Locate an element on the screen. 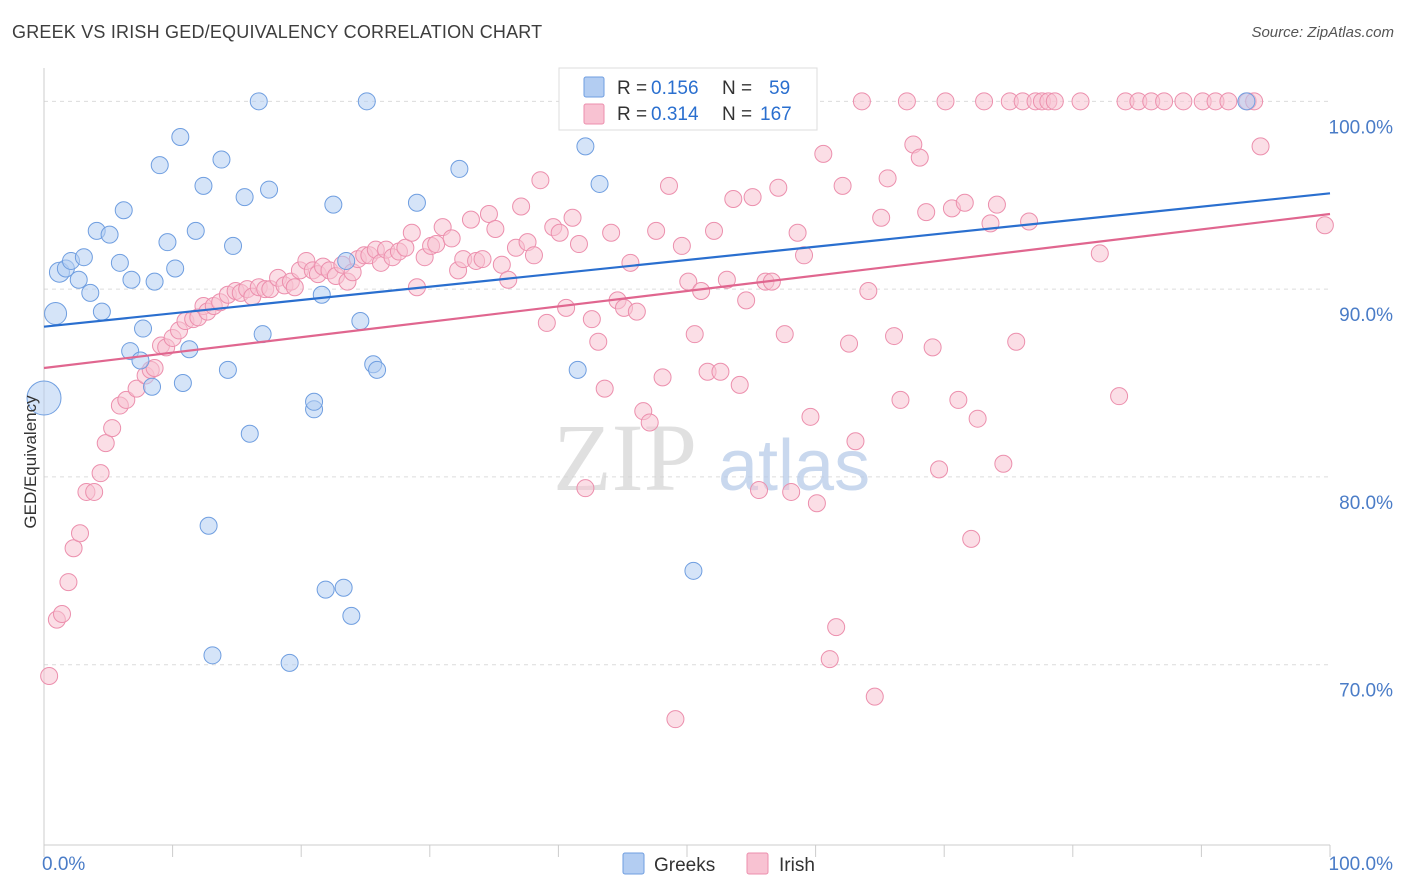 The image size is (1406, 892). y-tick-label-2: 80.0% is located at coordinates (1366, 503).